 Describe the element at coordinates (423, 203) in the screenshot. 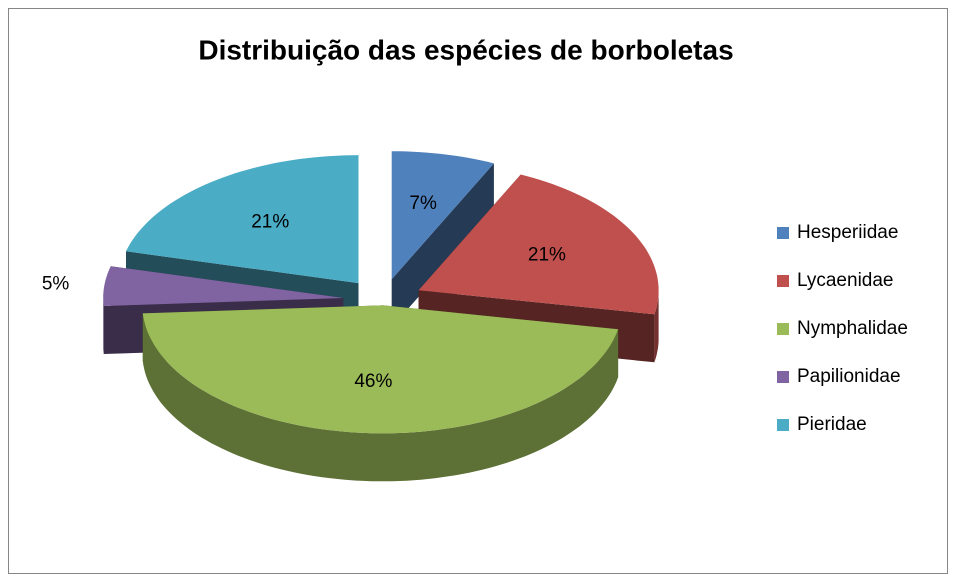

I see `data-label: 7%` at that location.